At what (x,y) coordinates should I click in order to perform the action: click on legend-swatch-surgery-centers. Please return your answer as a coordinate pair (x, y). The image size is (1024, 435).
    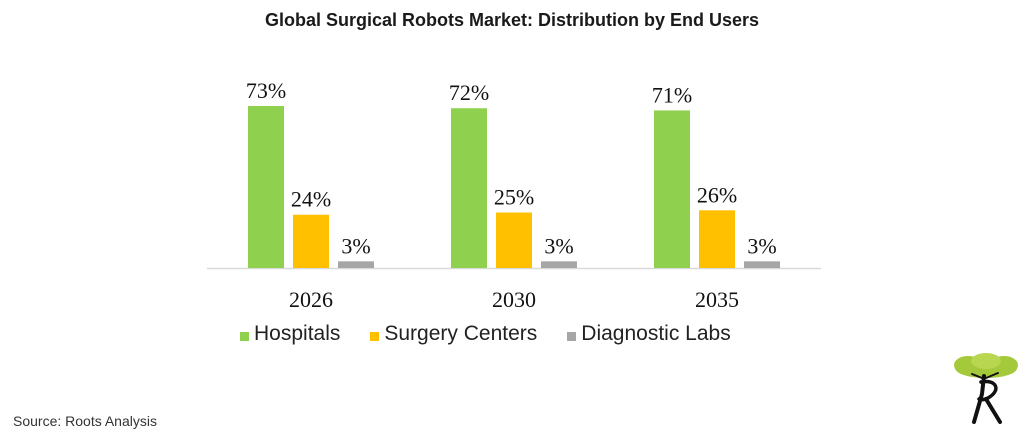
    Looking at the image, I should click on (375, 336).